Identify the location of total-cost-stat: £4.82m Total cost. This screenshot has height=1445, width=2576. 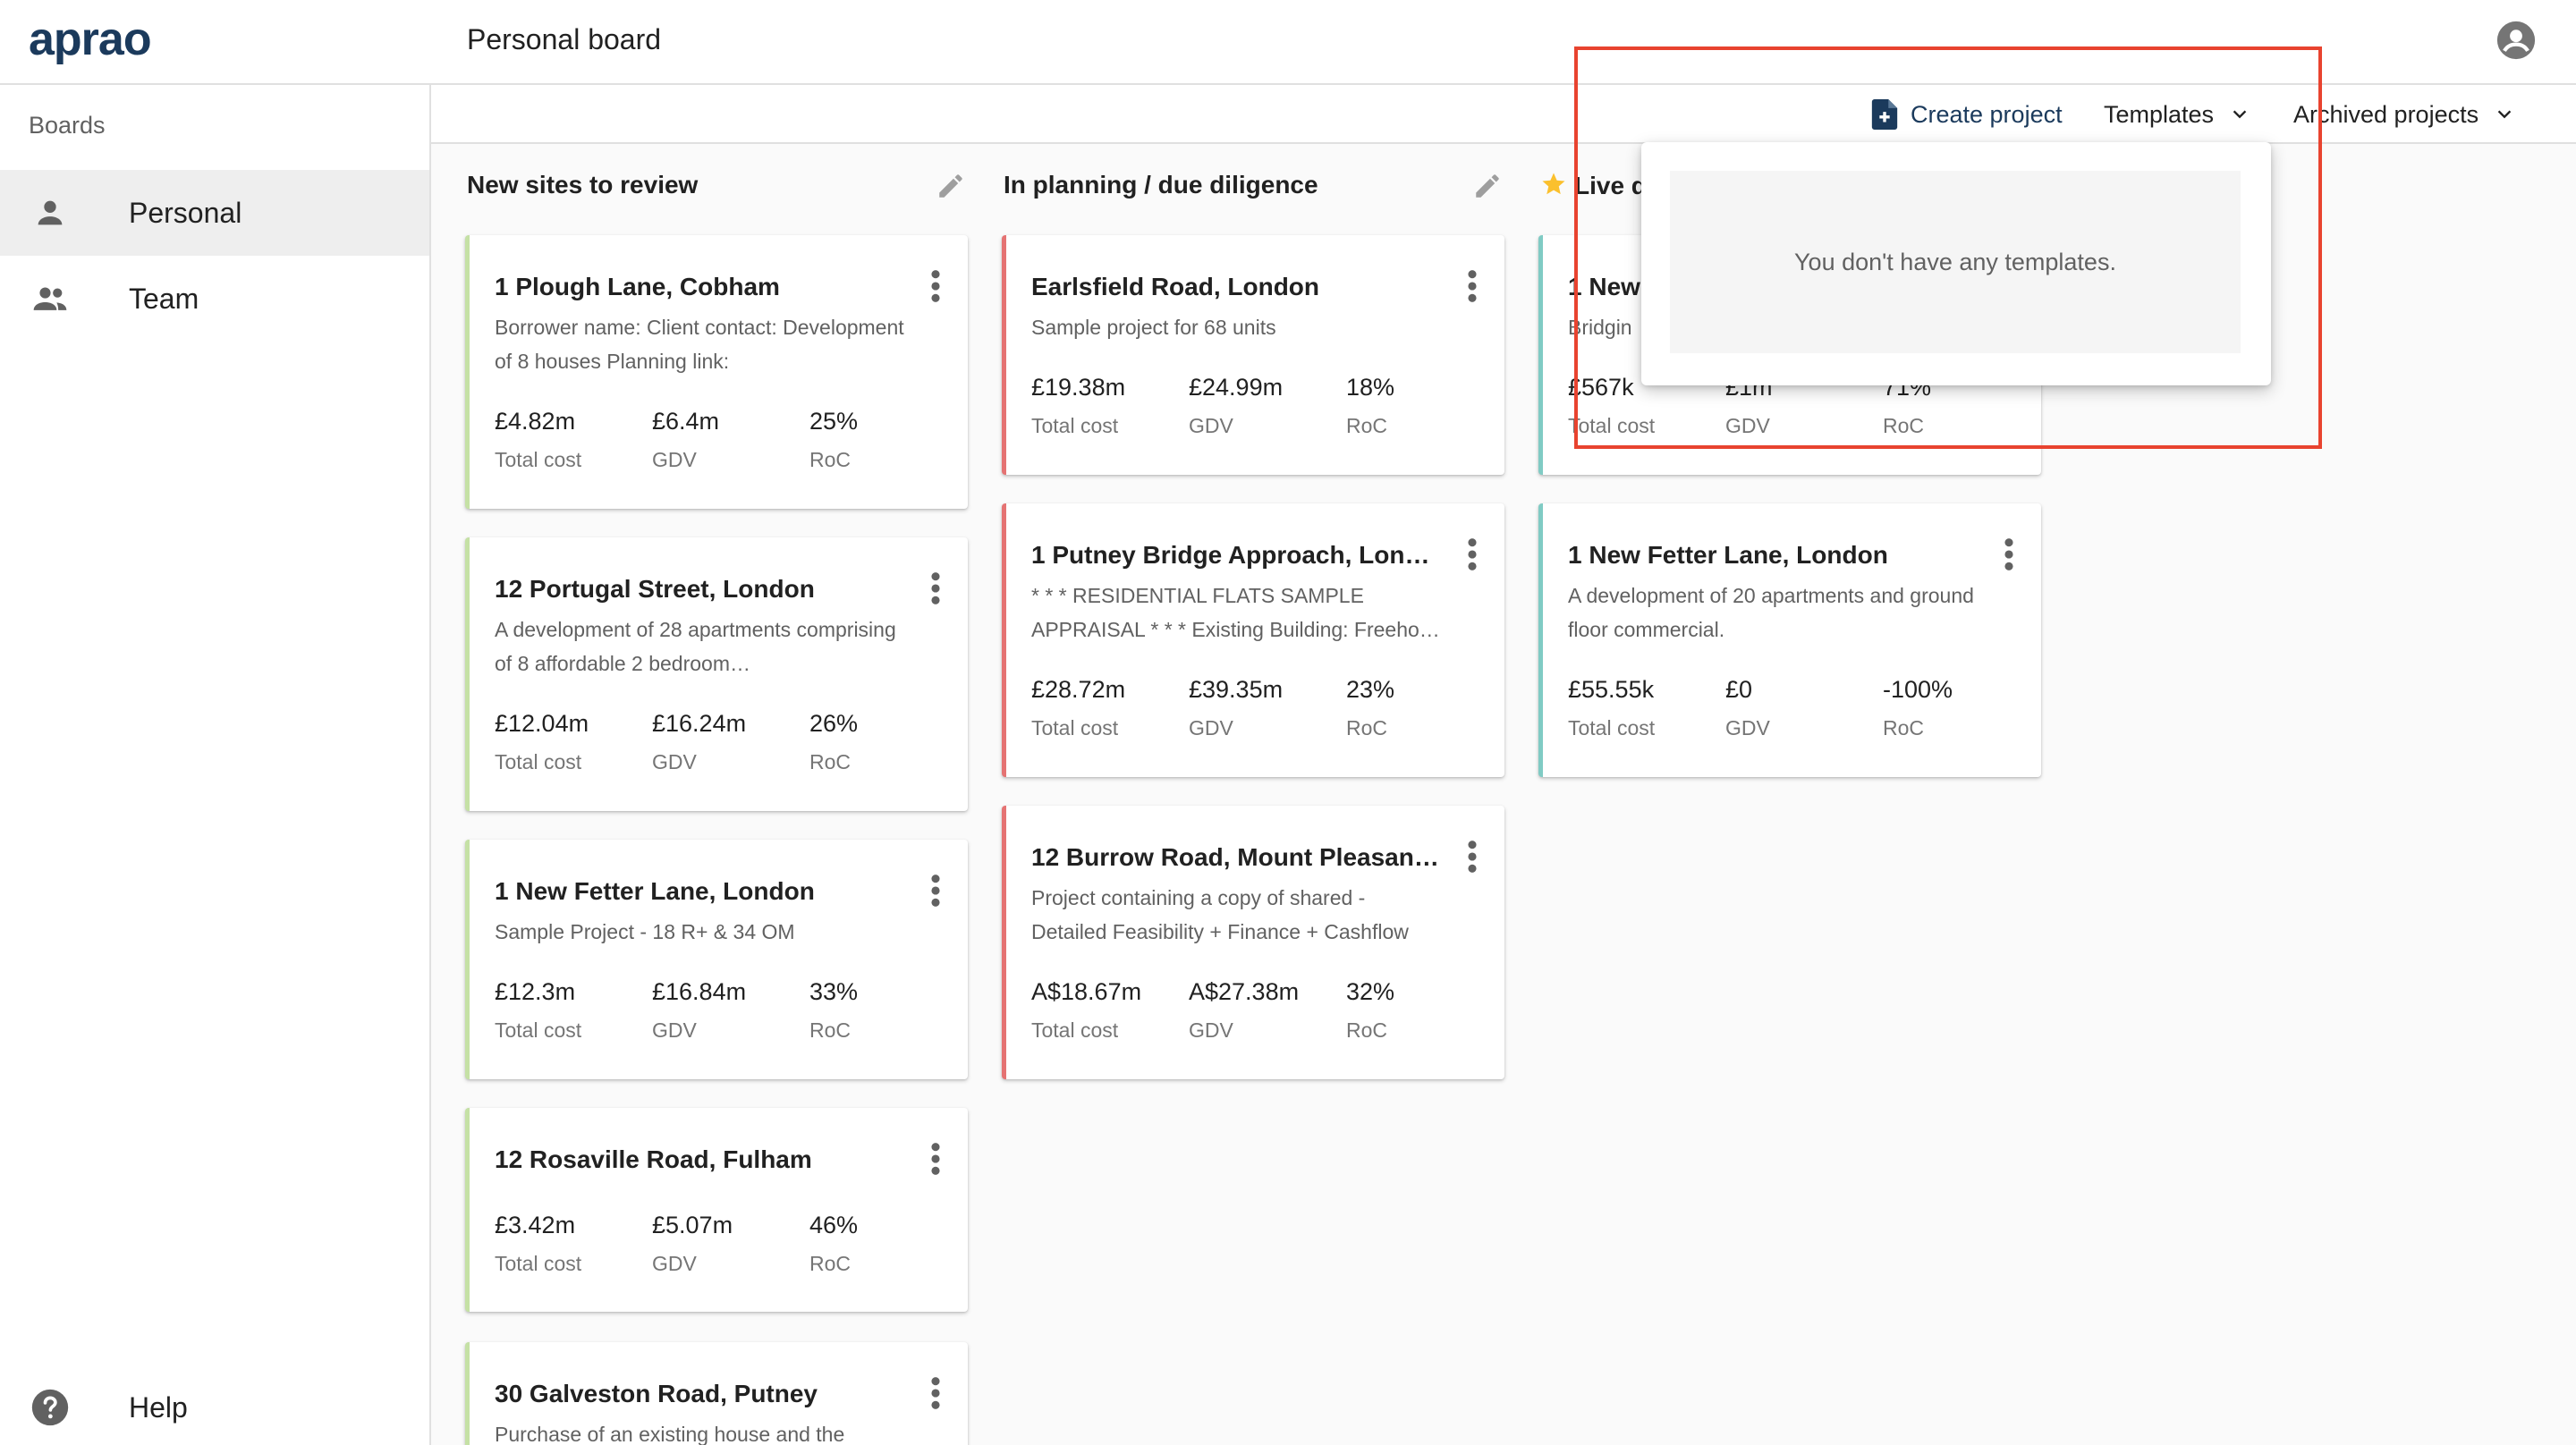
(538, 439).